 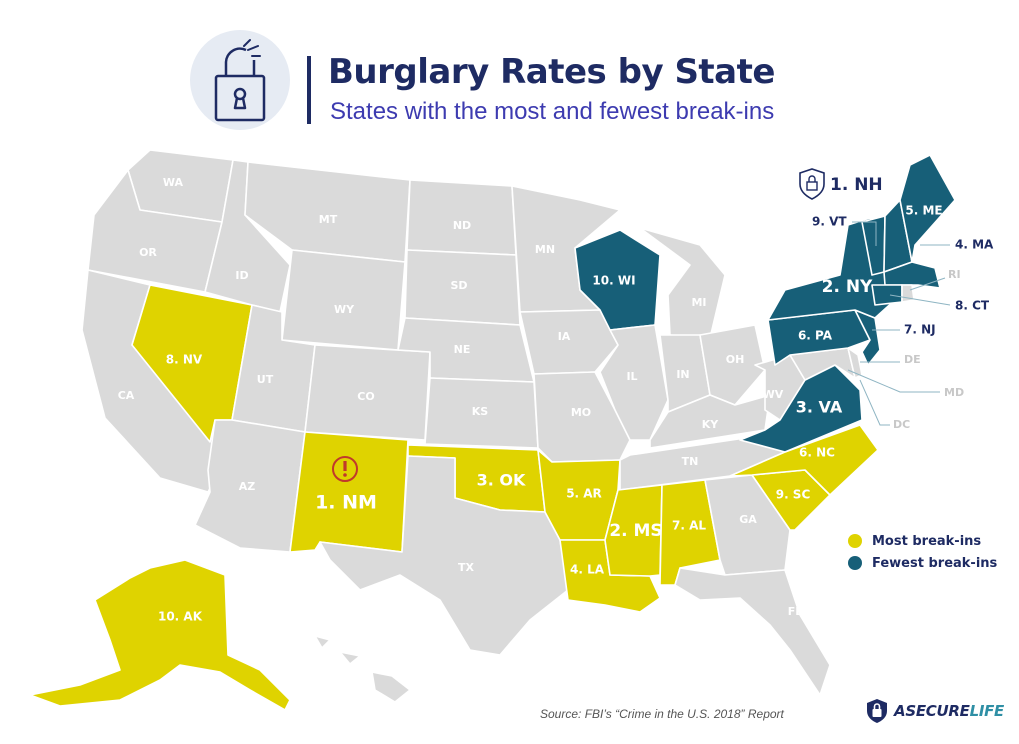 I want to click on label-ks: KS, so click(x=480, y=411).